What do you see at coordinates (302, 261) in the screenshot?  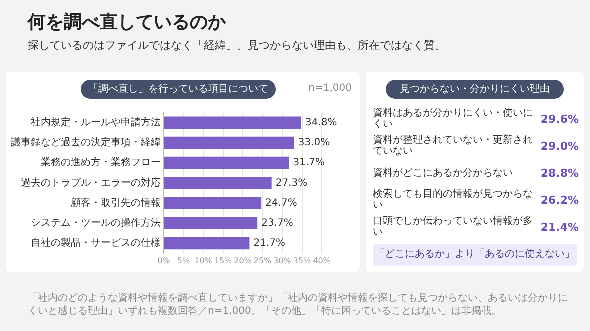 I see `x-tick-label: 35%` at bounding box center [302, 261].